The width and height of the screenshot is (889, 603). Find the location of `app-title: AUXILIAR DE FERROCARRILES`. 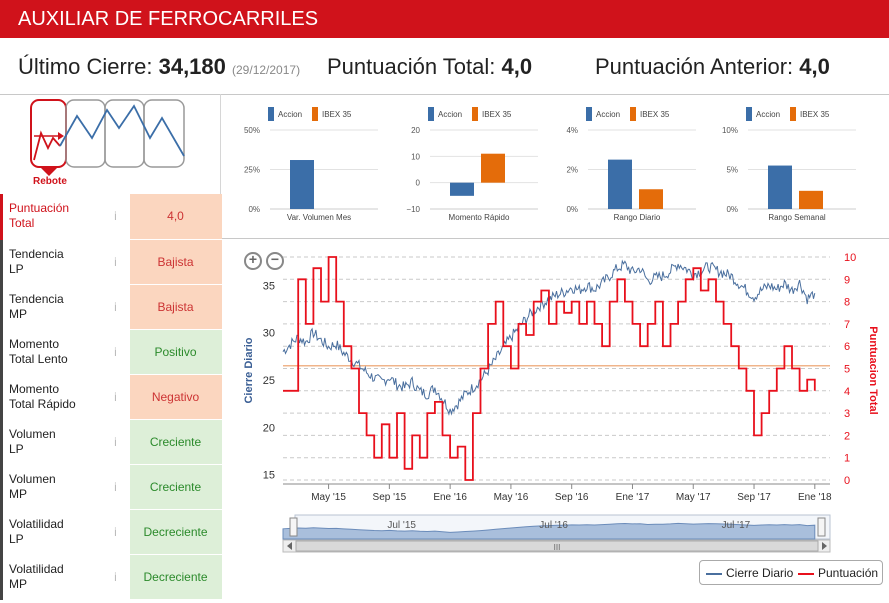

app-title: AUXILIAR DE FERROCARRILES is located at coordinates (168, 19).